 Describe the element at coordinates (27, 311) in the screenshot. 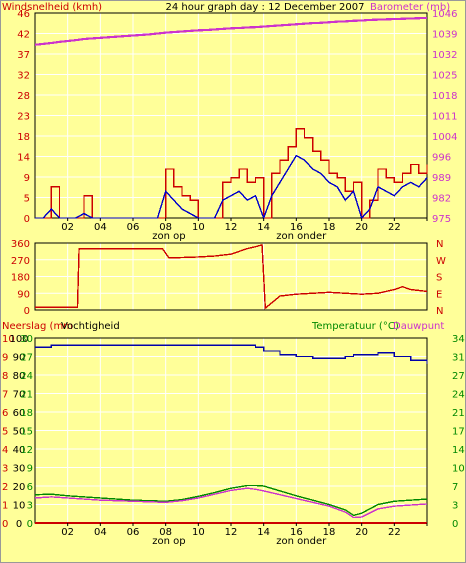

I see `direction-degree-tick-label: 0` at that location.